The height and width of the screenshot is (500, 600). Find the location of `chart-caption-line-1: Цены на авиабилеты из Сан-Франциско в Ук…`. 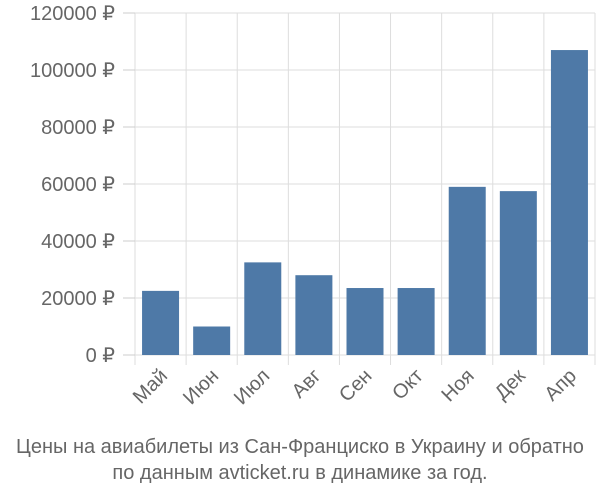

chart-caption-line-1: Цены на авиабилеты из Сан-Франциско в Ук… is located at coordinates (300, 447).